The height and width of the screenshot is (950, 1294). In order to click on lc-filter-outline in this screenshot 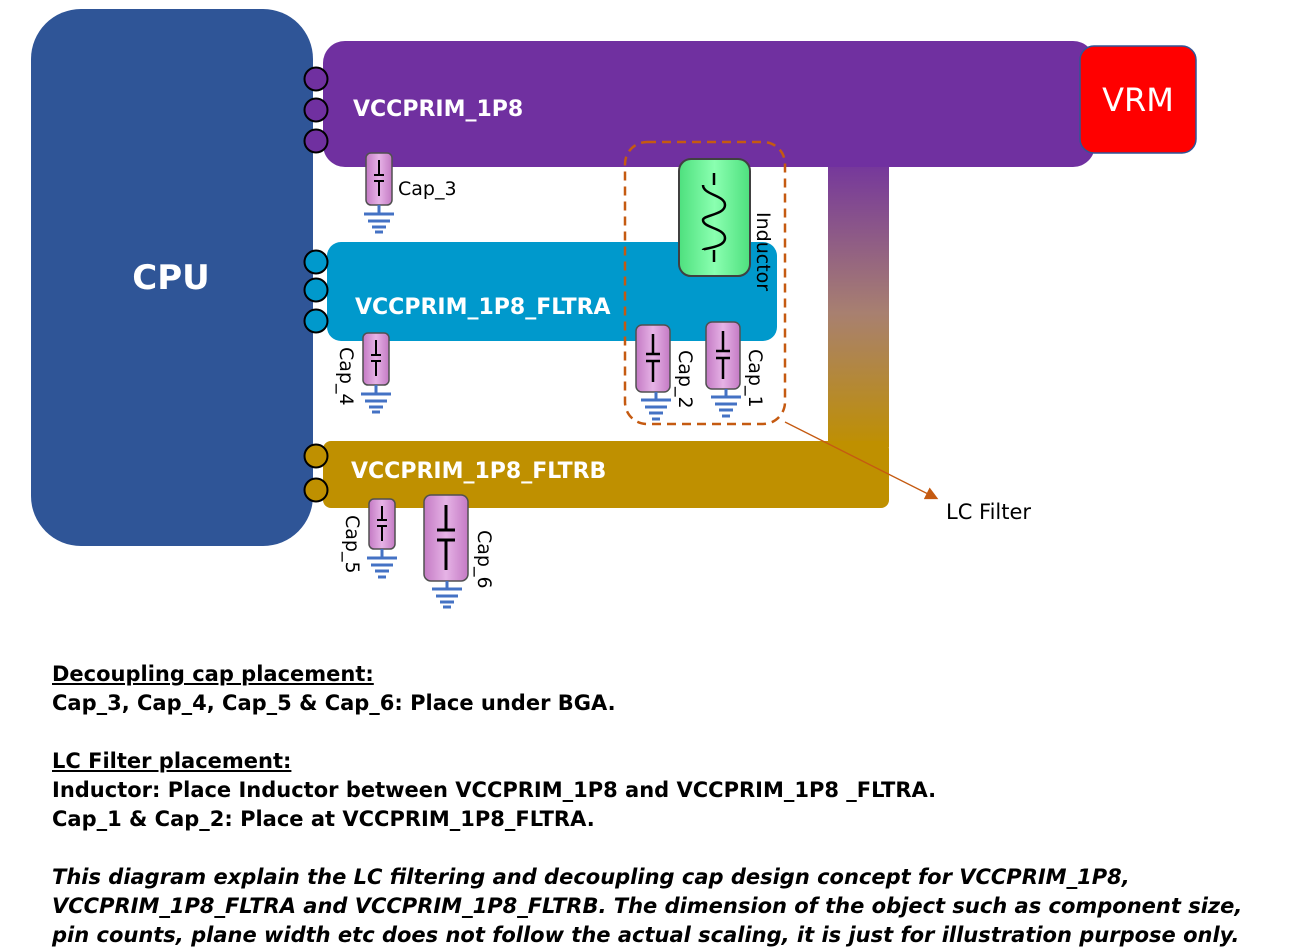, I will do `click(705, 283)`.